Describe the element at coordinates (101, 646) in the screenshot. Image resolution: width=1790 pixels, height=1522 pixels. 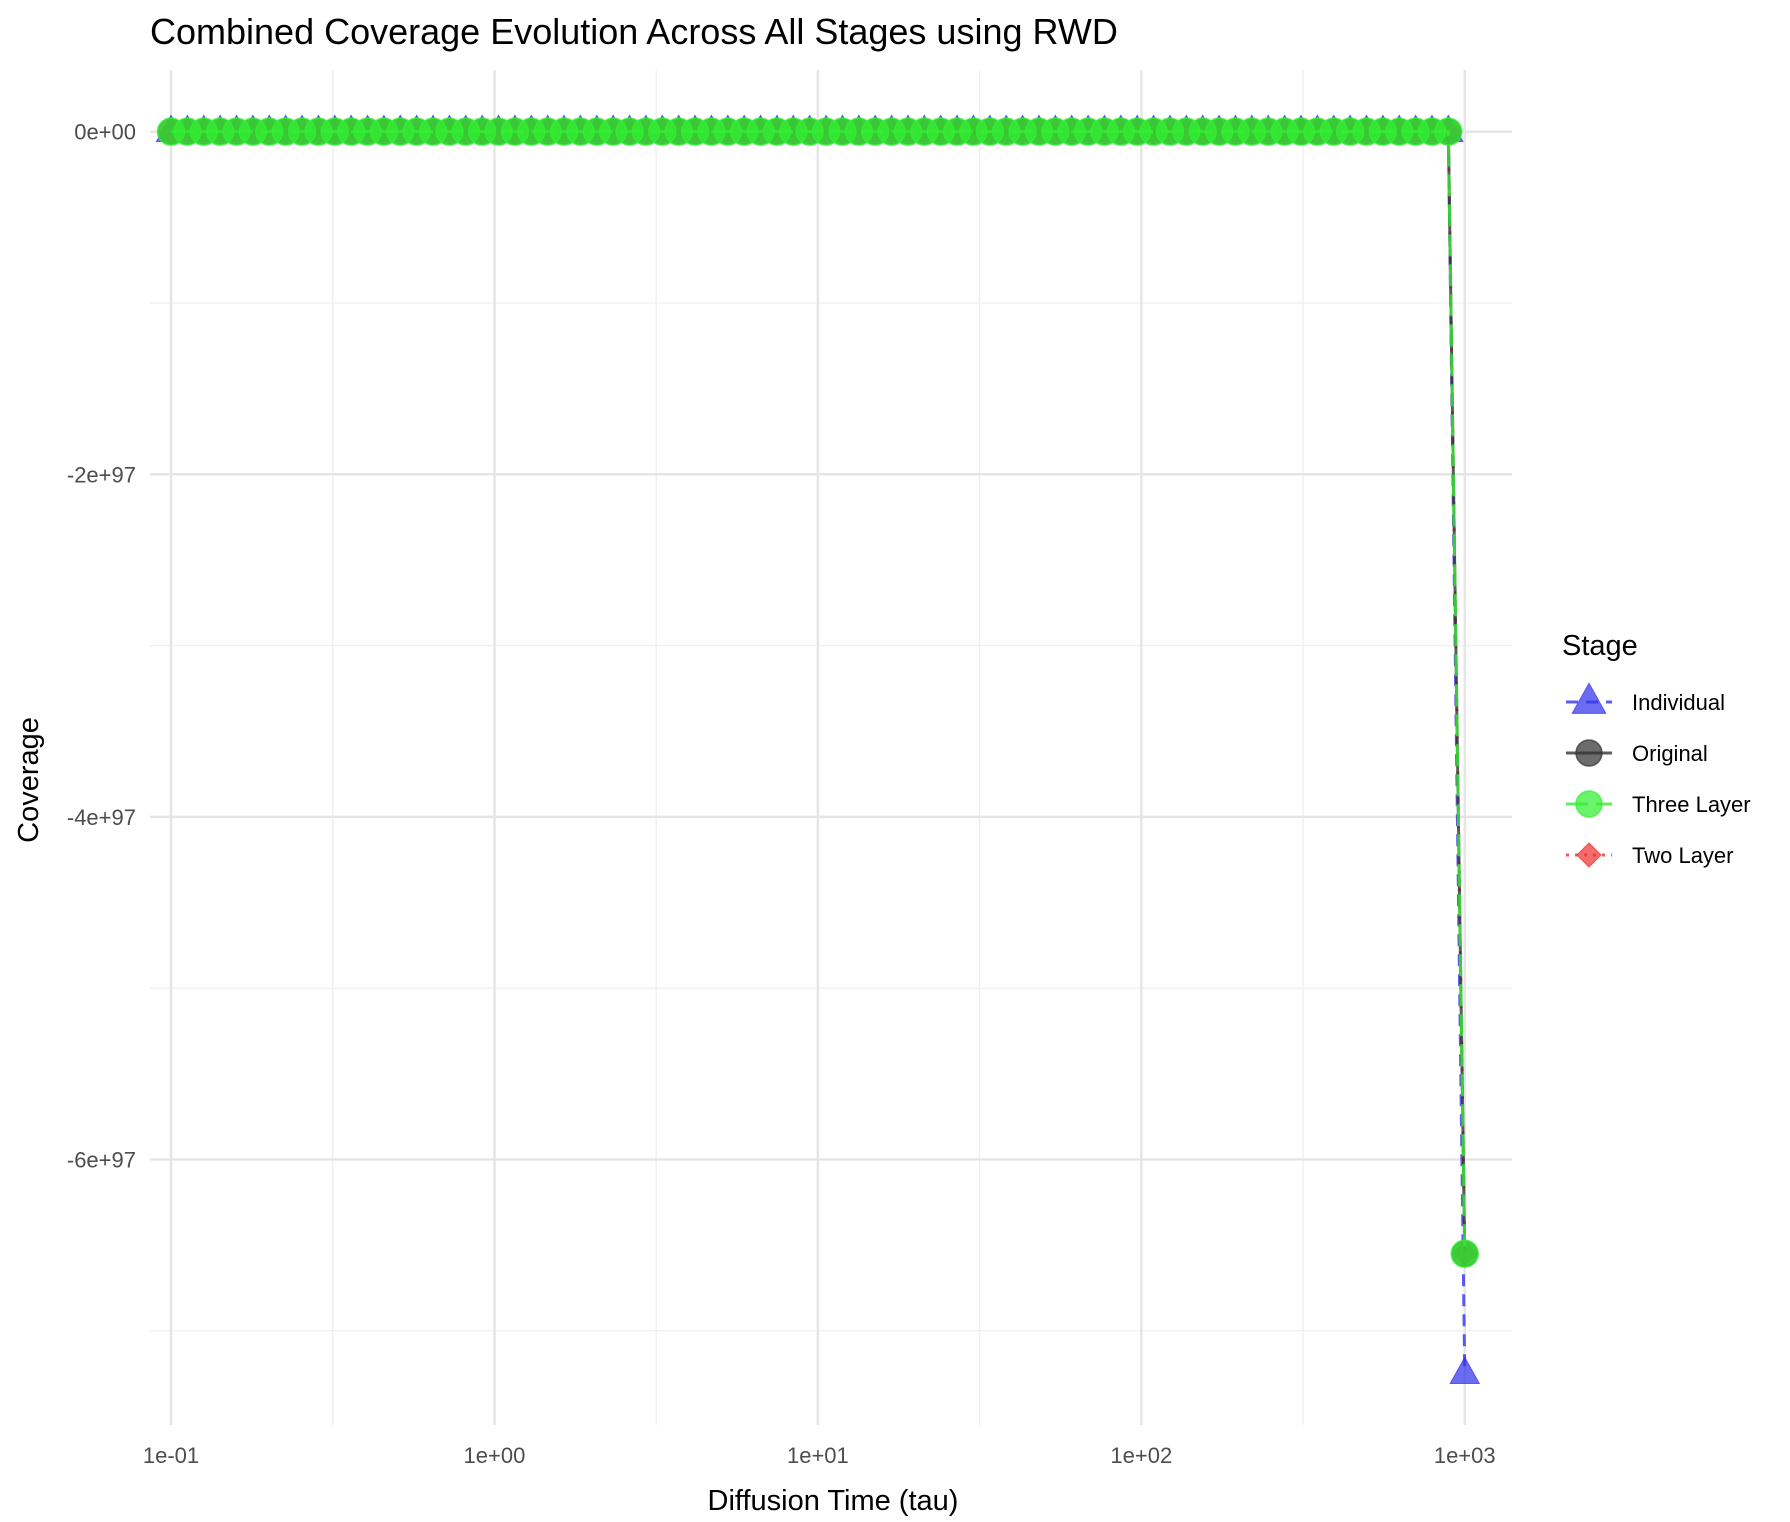
I see `y-axis-ticks: 0e+00 -2e+97 -4e+97 -6e+97` at that location.